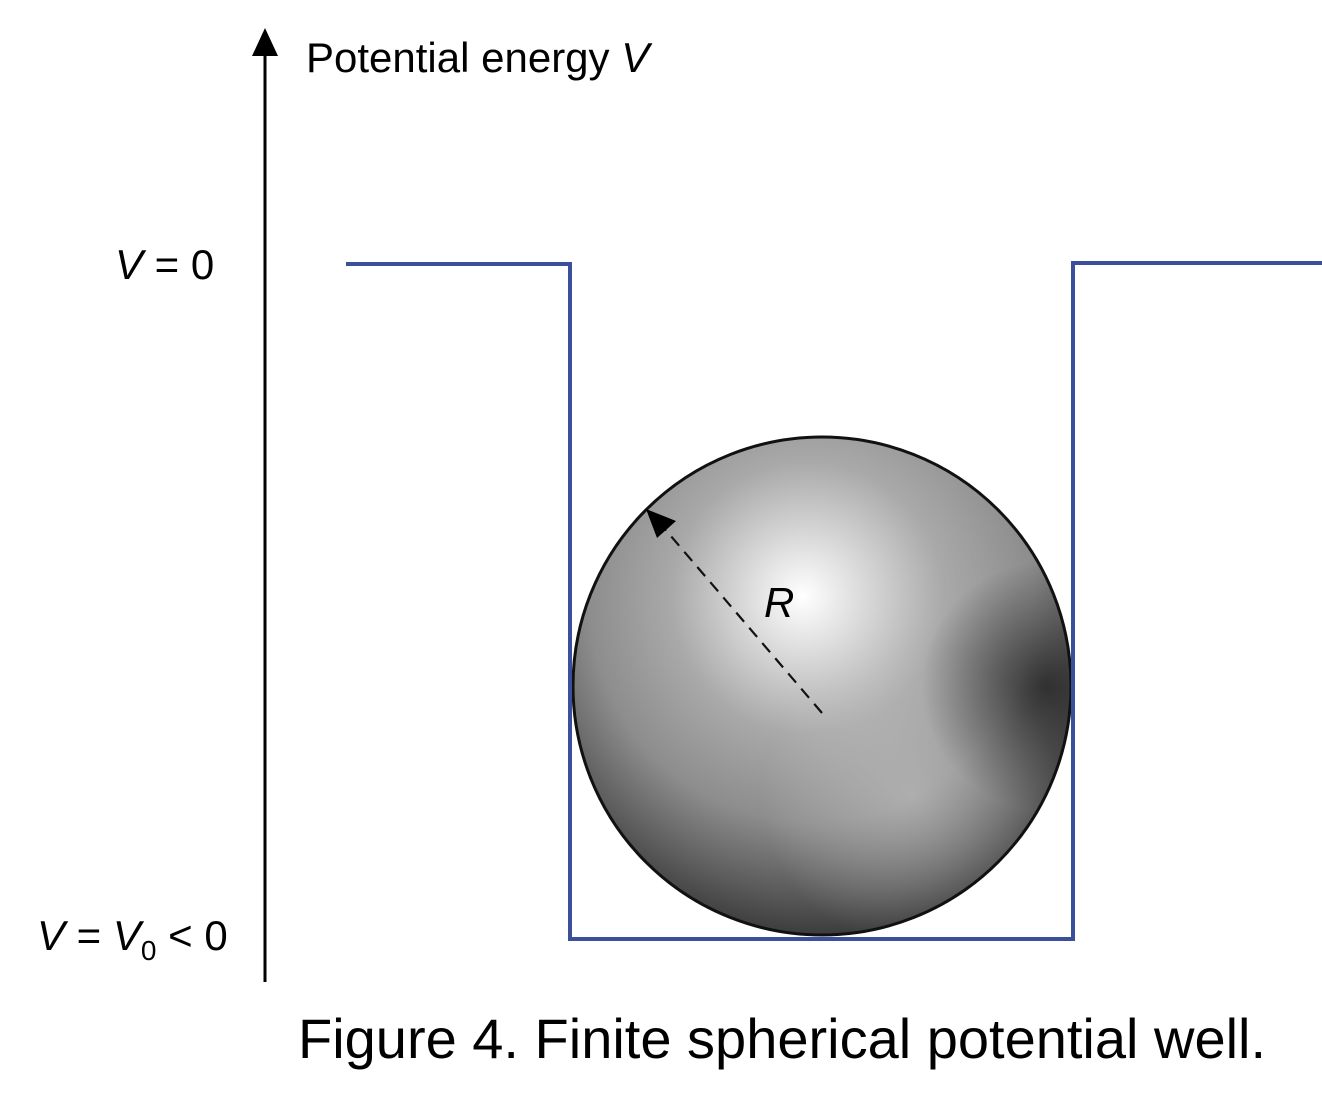 This screenshot has height=1106, width=1322. What do you see at coordinates (479, 57) in the screenshot?
I see `axis-label: Potential energy V` at bounding box center [479, 57].